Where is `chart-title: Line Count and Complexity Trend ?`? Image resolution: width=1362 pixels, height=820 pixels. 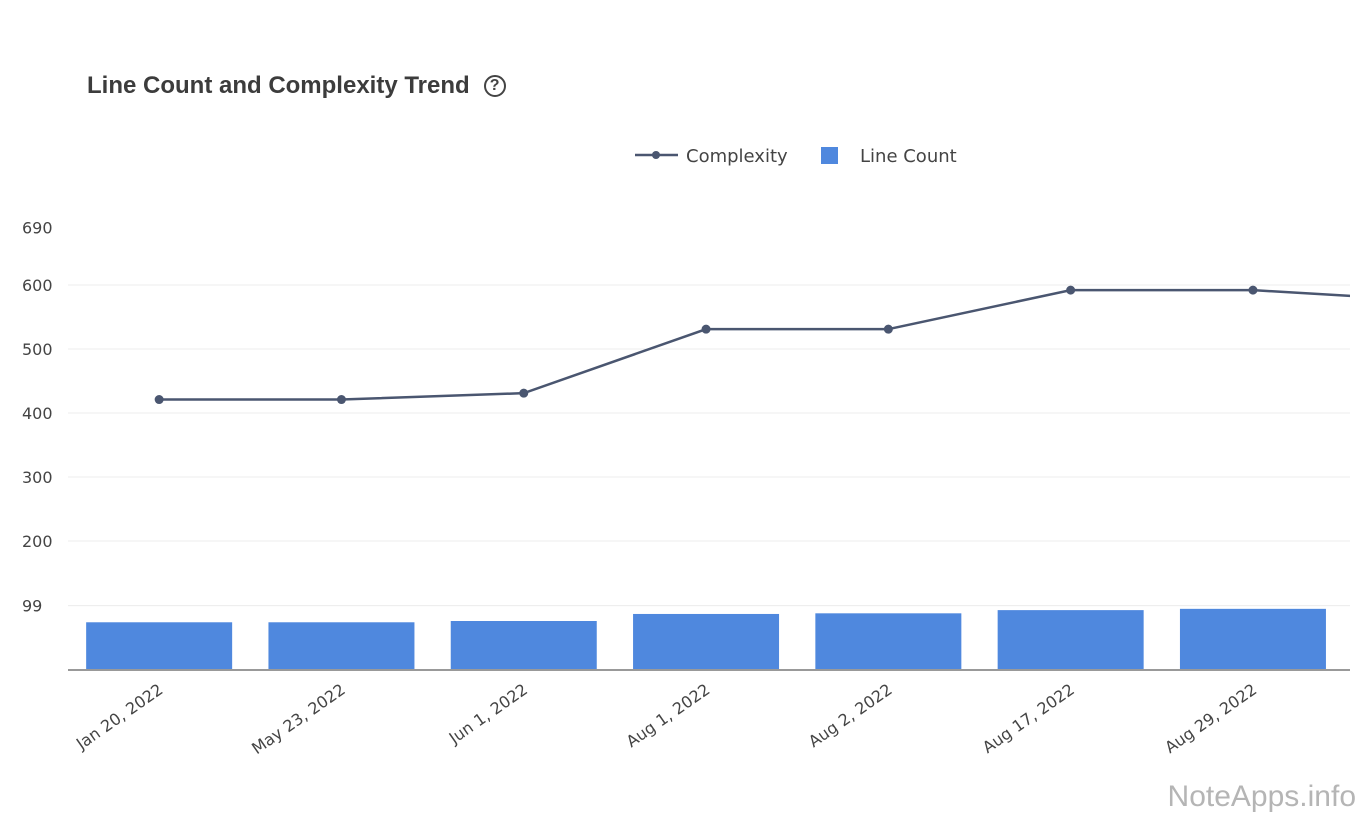
chart-title: Line Count and Complexity Trend ? is located at coordinates (296, 86).